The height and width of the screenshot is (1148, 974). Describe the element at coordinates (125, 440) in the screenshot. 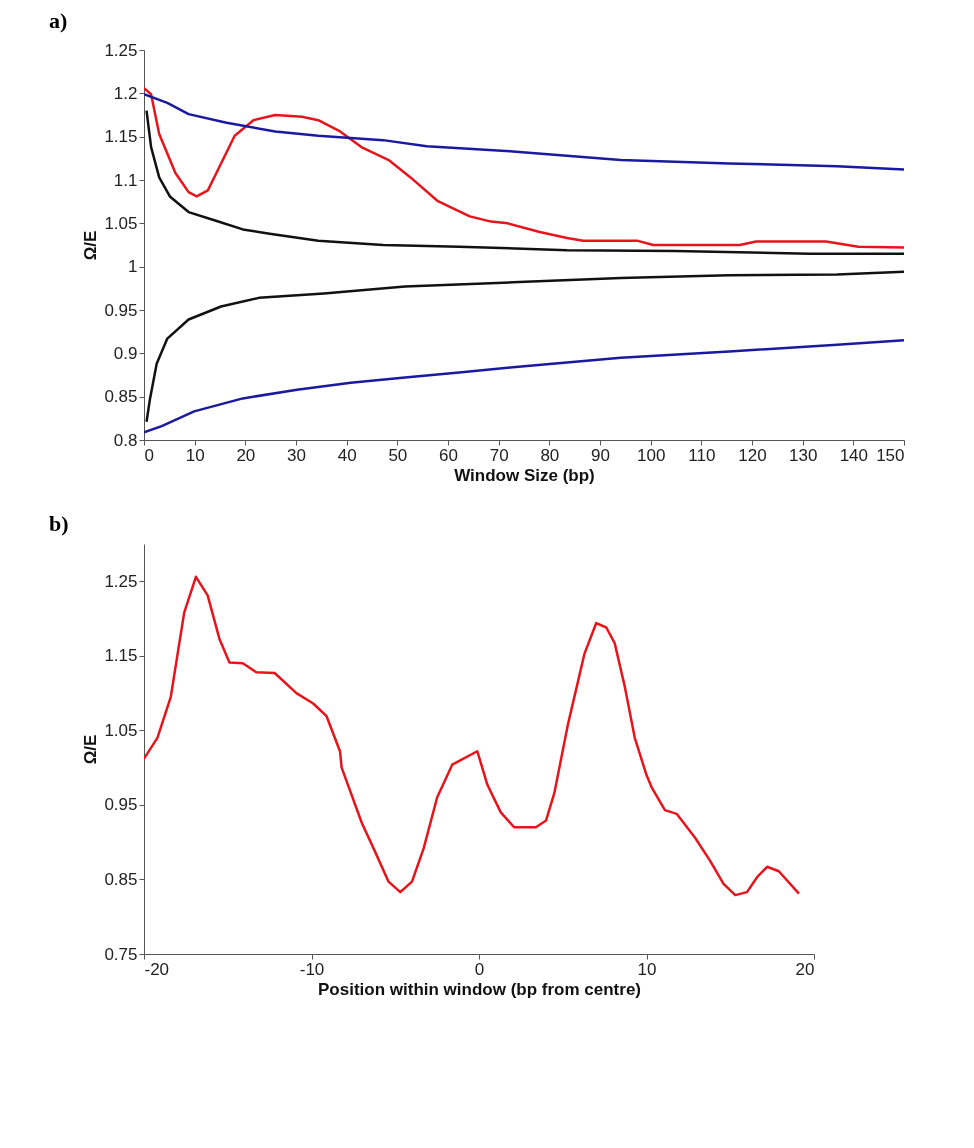

I see `y-tick-label: 0.8` at that location.